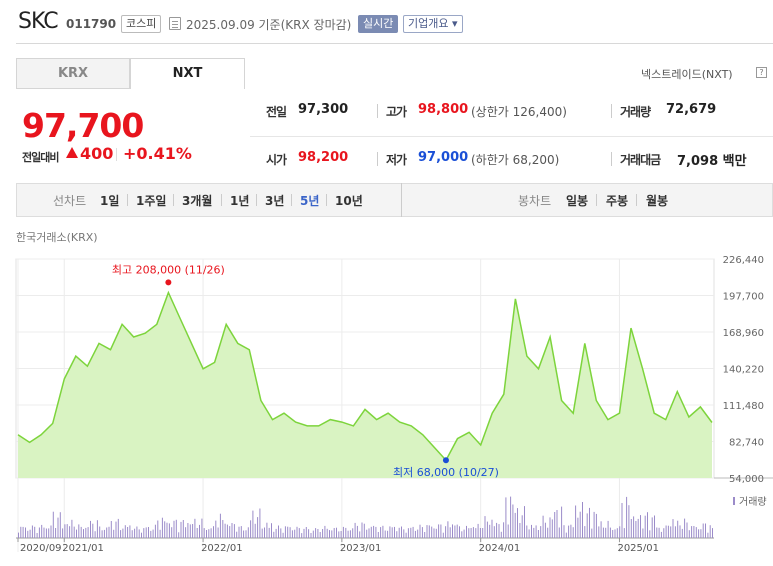 This screenshot has width=773, height=566. What do you see at coordinates (323, 109) in the screenshot?
I see `prev-close-value: 97,300` at bounding box center [323, 109].